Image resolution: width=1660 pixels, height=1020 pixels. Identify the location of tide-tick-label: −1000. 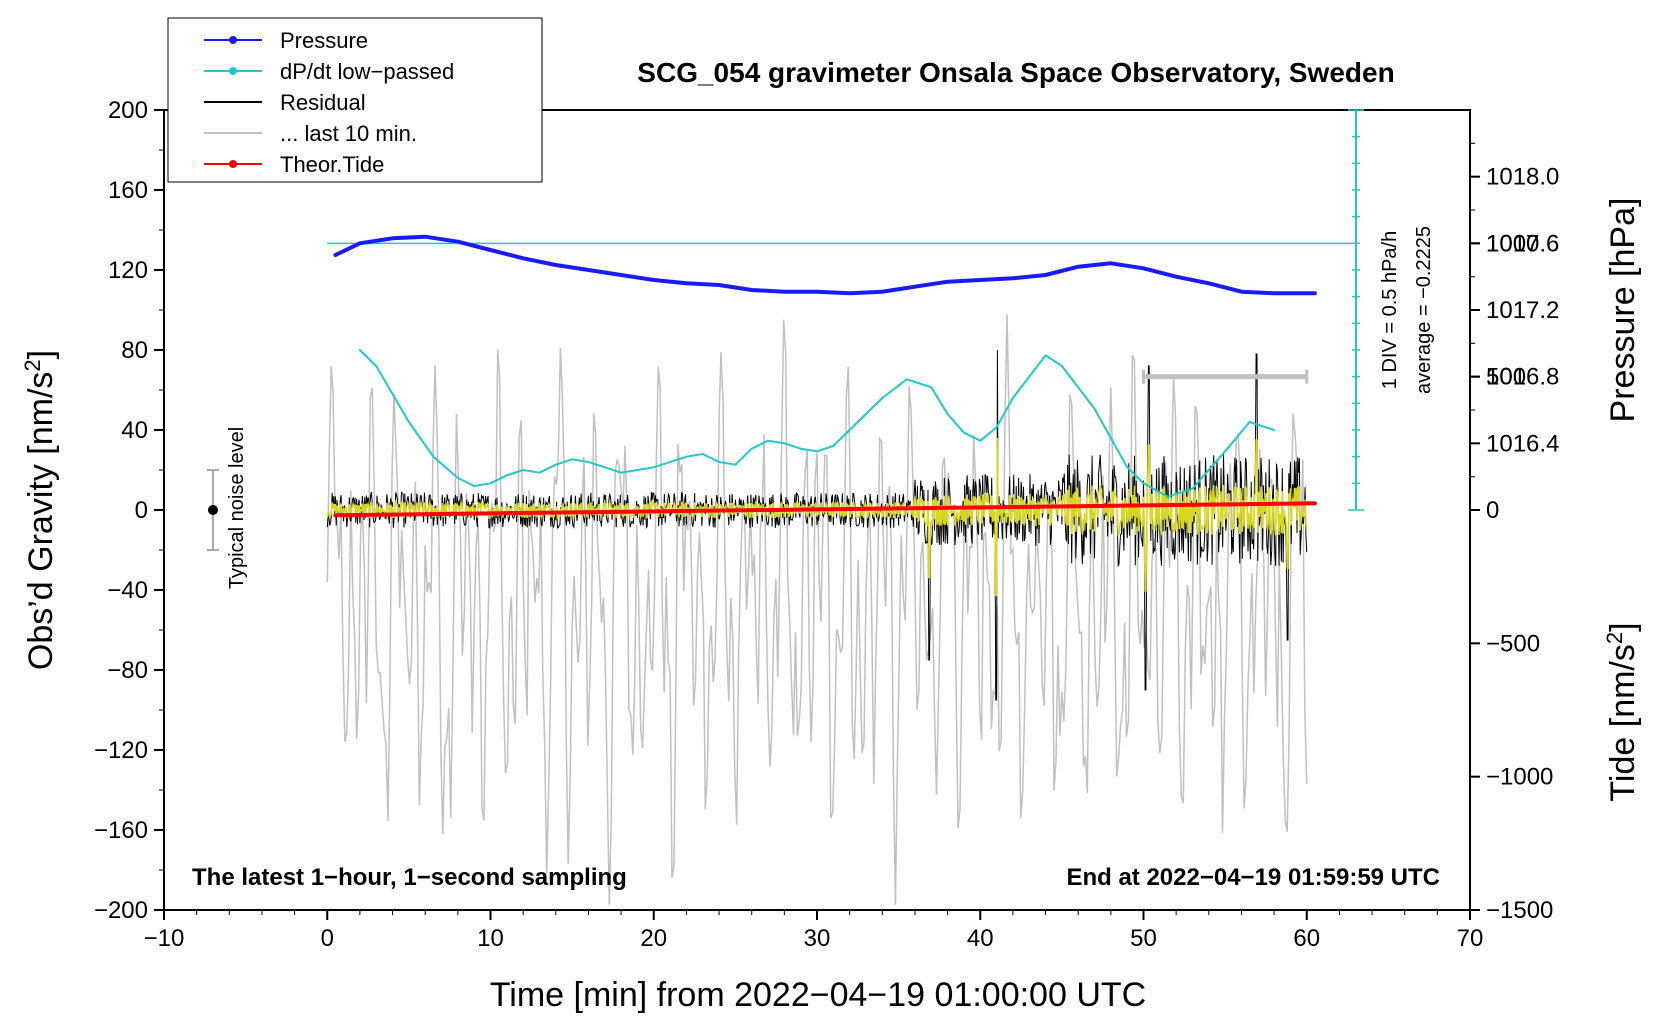
(1519, 777).